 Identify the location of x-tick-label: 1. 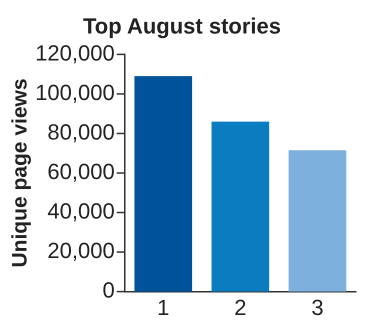
(163, 307).